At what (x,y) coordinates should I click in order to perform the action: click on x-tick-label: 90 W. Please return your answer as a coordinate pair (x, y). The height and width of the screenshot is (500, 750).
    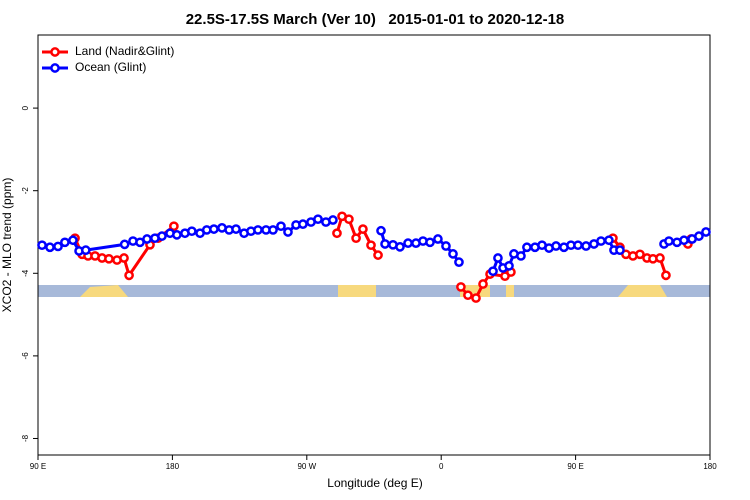
    Looking at the image, I should click on (306, 466).